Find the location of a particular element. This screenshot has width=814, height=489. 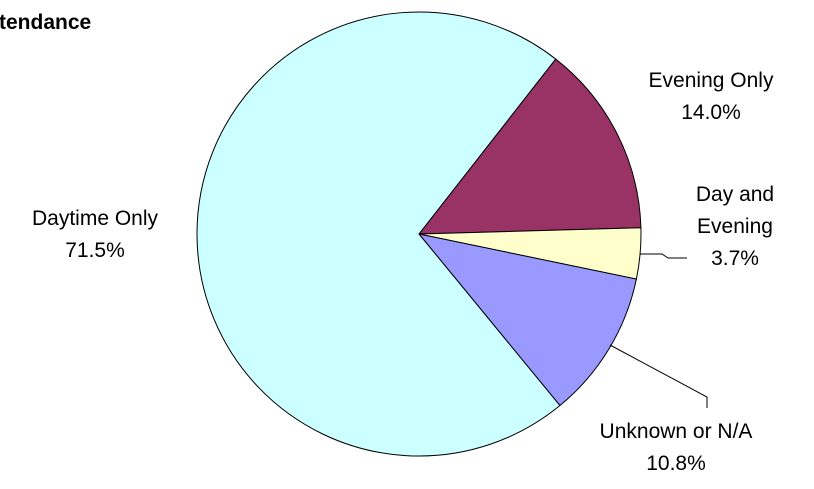

slice-value-label: 71.5% is located at coordinates (95, 250).